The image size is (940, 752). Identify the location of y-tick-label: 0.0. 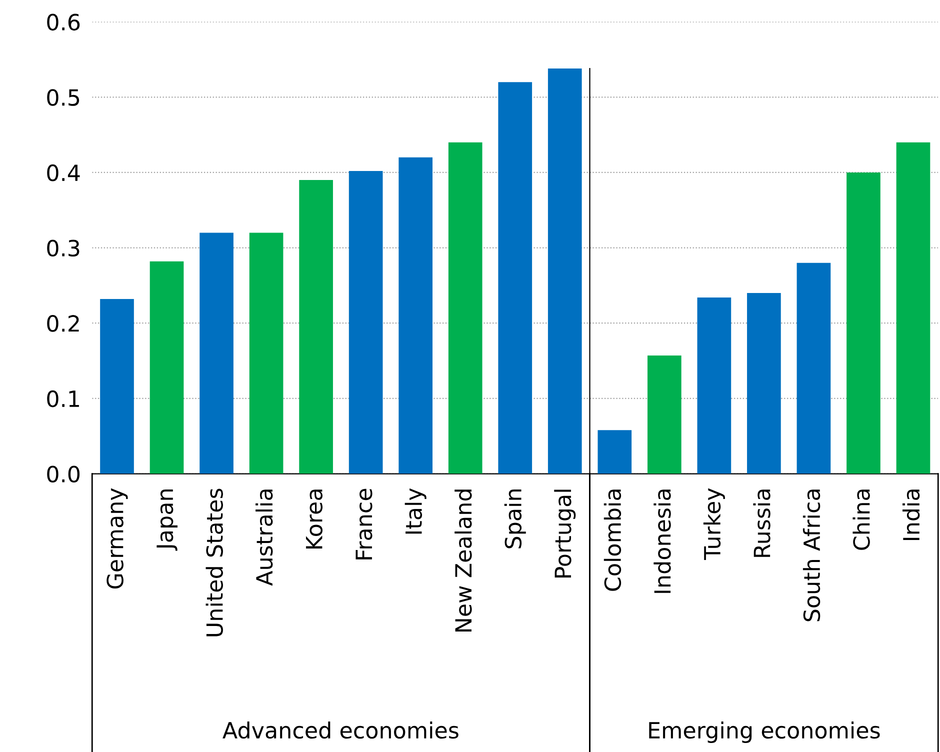
(63, 474).